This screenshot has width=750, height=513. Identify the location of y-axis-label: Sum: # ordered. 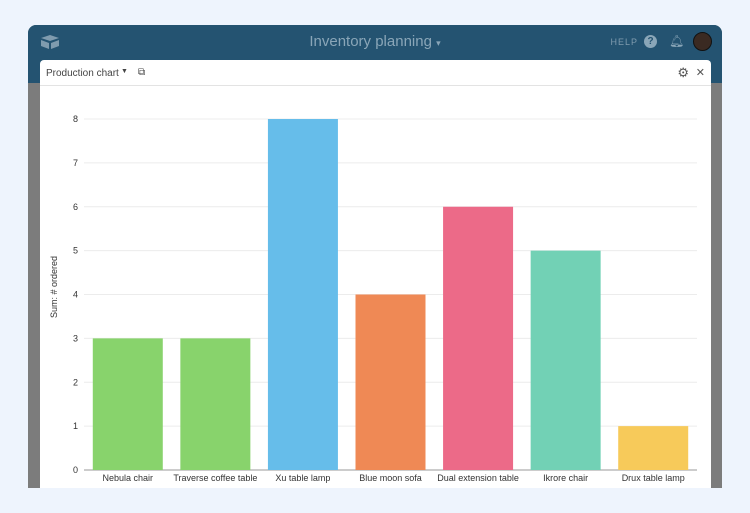
(54, 287).